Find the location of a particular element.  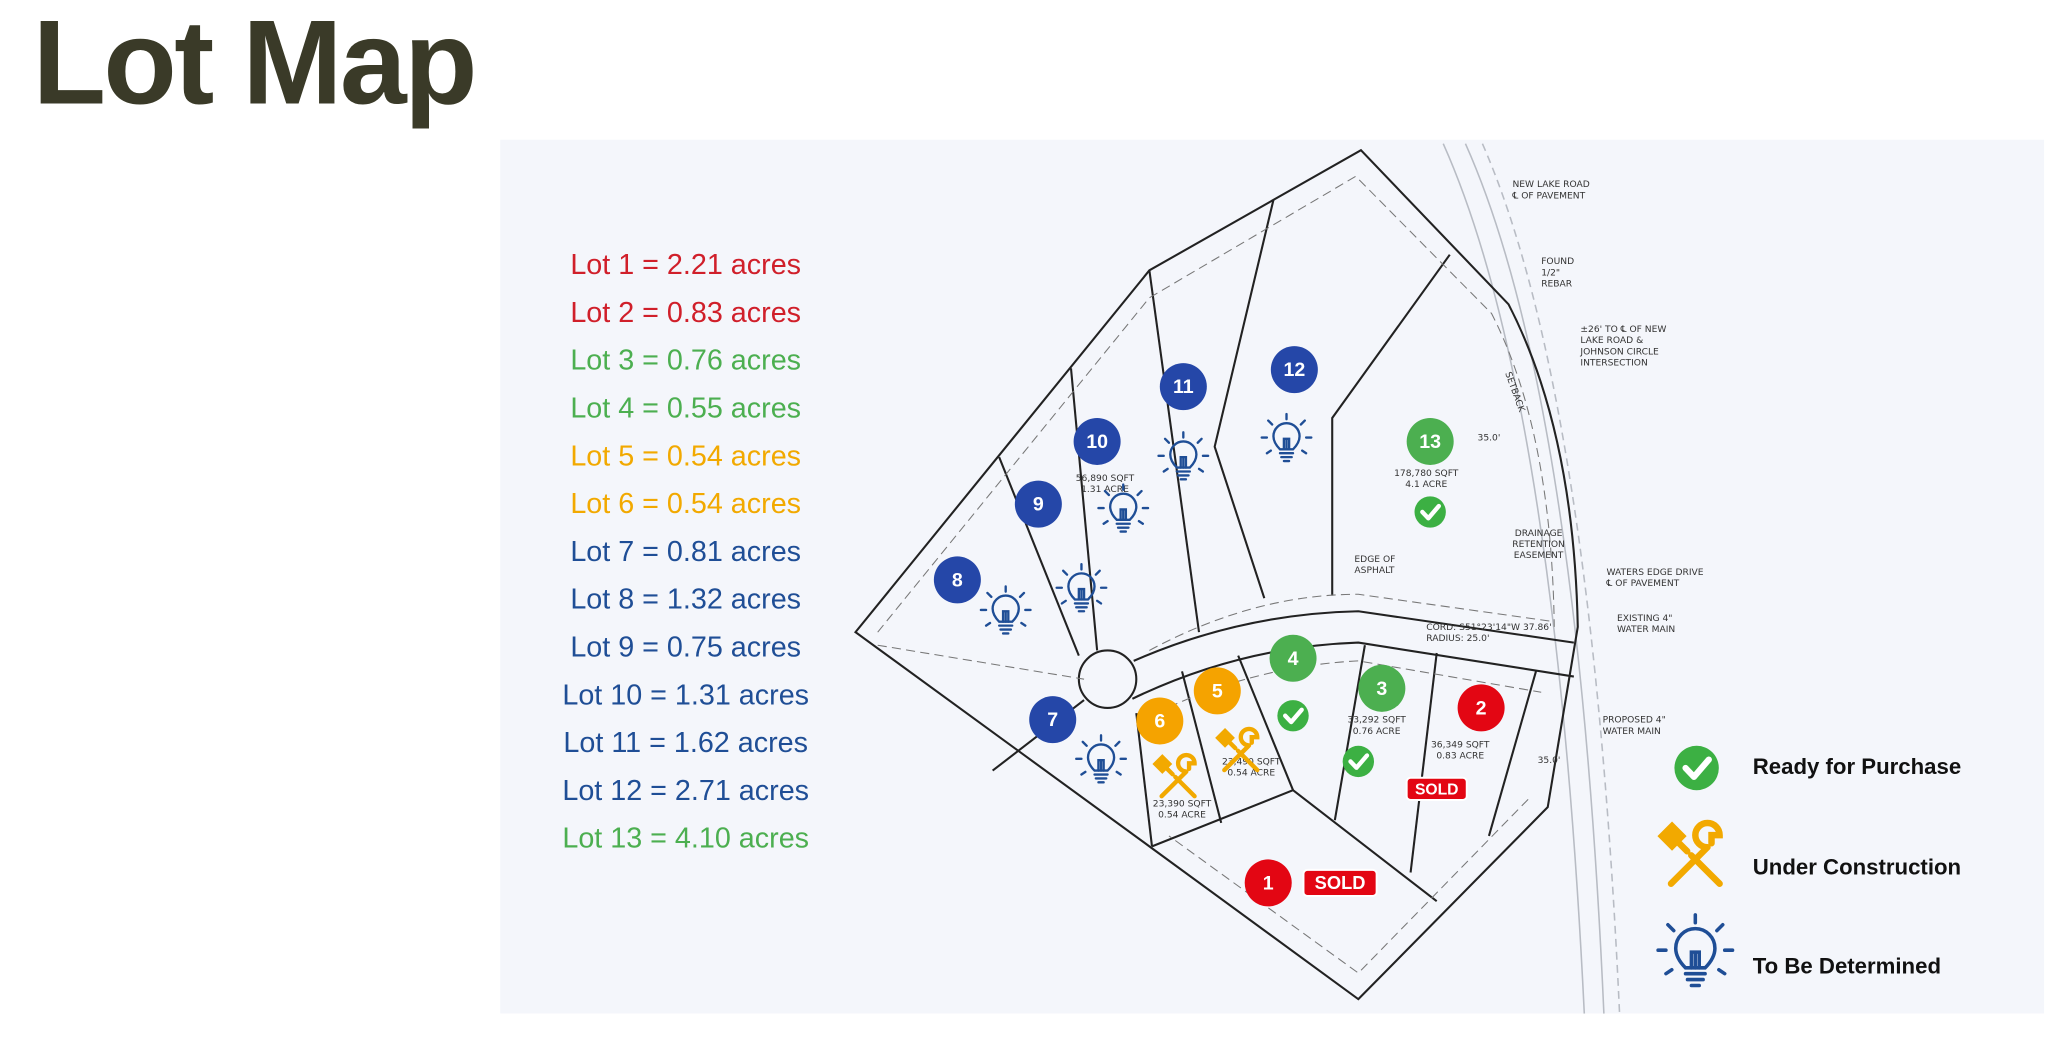

lot-number: 11 is located at coordinates (1183, 387).